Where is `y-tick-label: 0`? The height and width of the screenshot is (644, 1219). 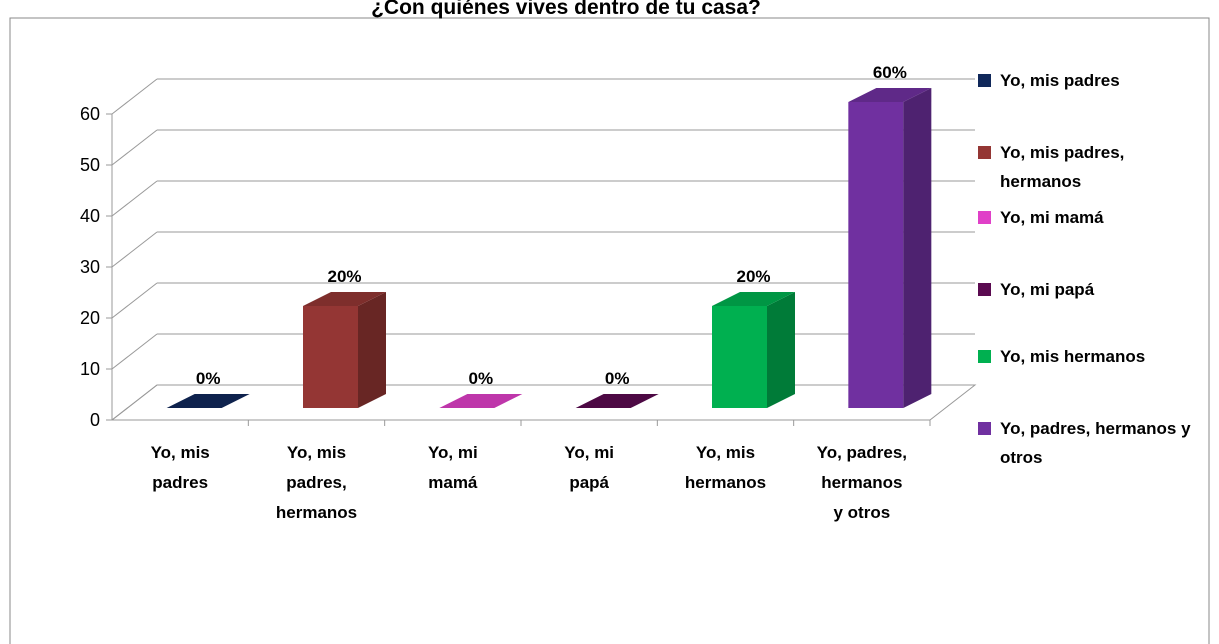
y-tick-label: 0 is located at coordinates (95, 420).